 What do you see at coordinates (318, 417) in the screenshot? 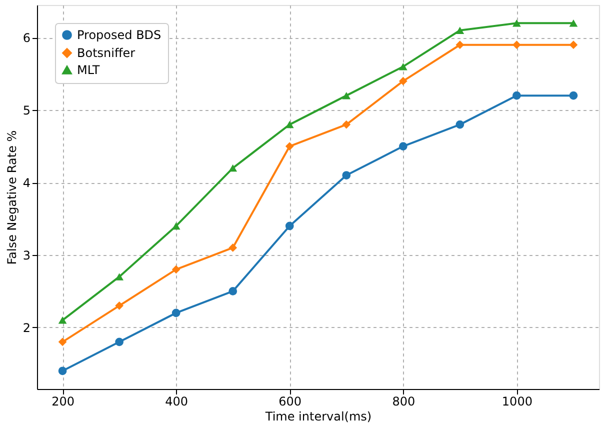
I see `x-axis-title: Time interval(ms)` at bounding box center [318, 417].